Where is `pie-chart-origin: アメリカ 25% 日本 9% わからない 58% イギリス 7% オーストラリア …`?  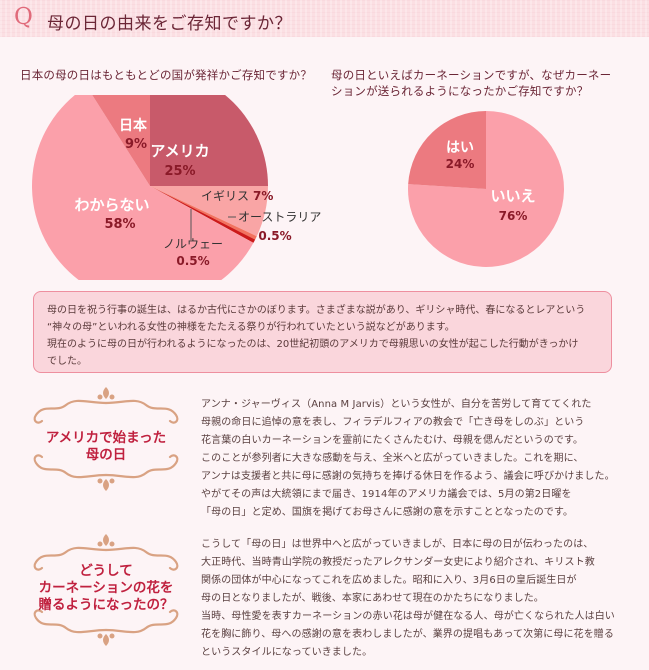
pie-chart-origin: アメリカ 25% 日本 9% わからない 58% イギリス 7% オーストラリア … is located at coordinates (176, 187).